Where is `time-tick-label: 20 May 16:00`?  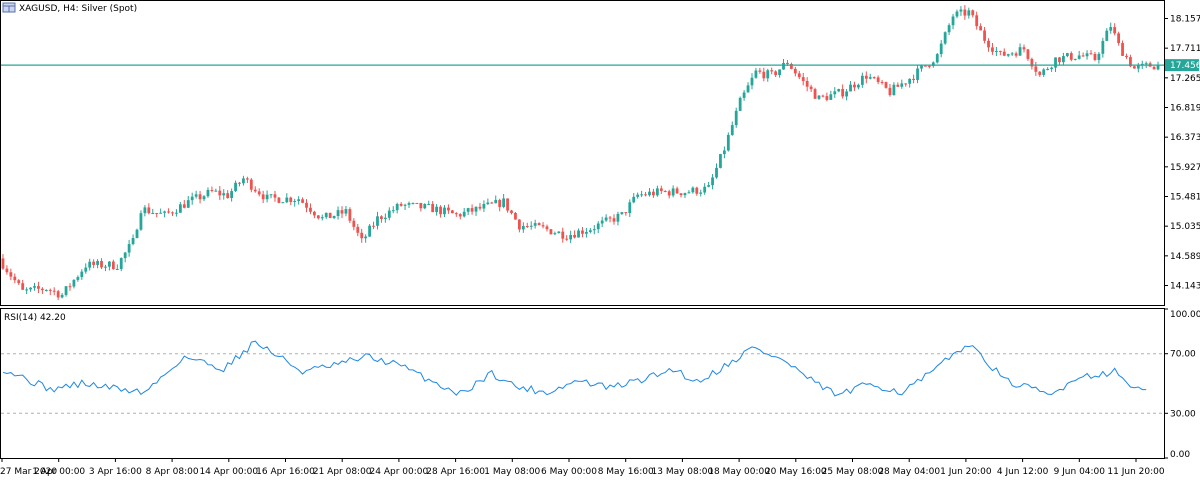
time-tick-label: 20 May 16:00 is located at coordinates (796, 472).